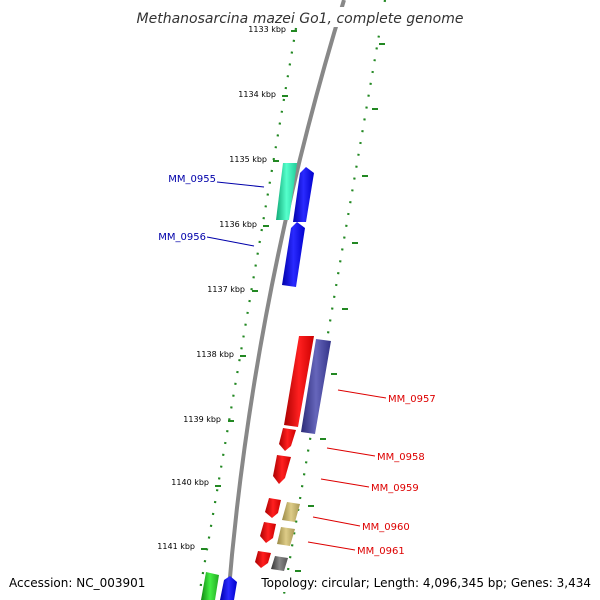 The image size is (600, 600). What do you see at coordinates (238, 224) in the screenshot?
I see `tick-label: 1136 kbp` at bounding box center [238, 224].